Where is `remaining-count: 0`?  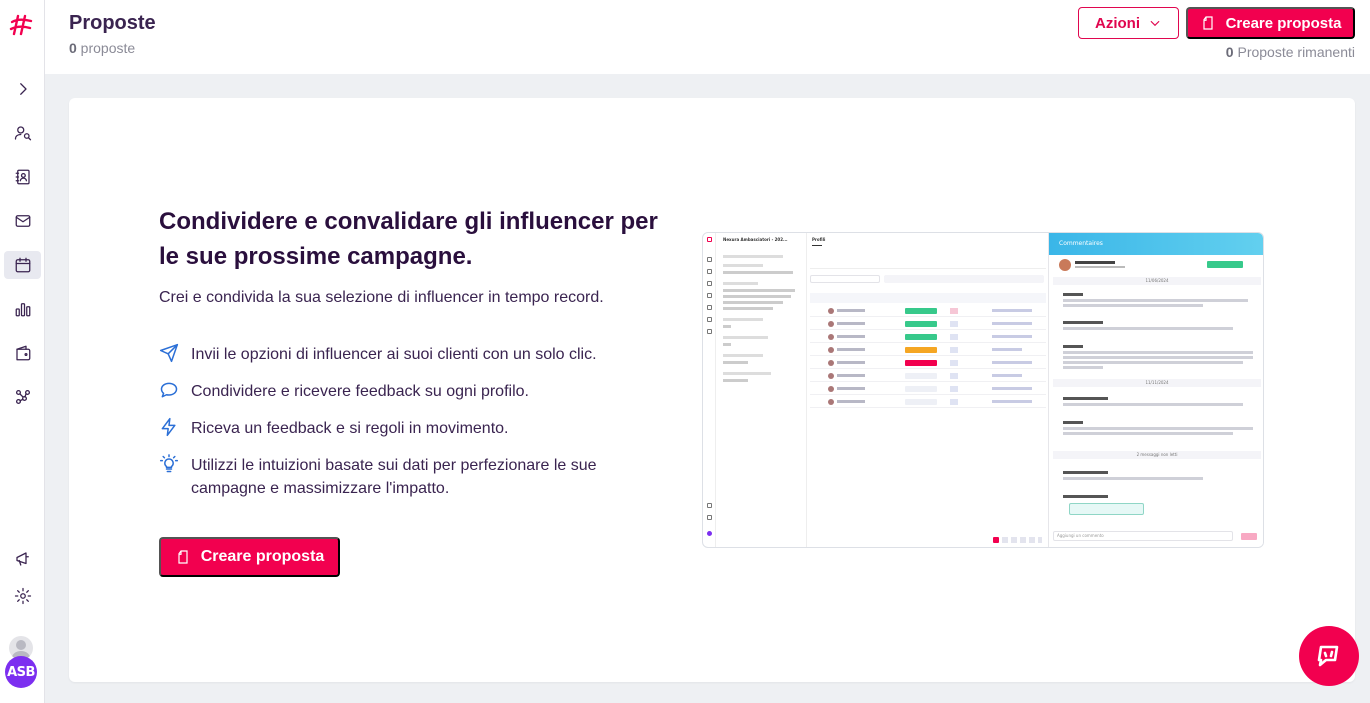
remaining-count: 0 is located at coordinates (1229, 52).